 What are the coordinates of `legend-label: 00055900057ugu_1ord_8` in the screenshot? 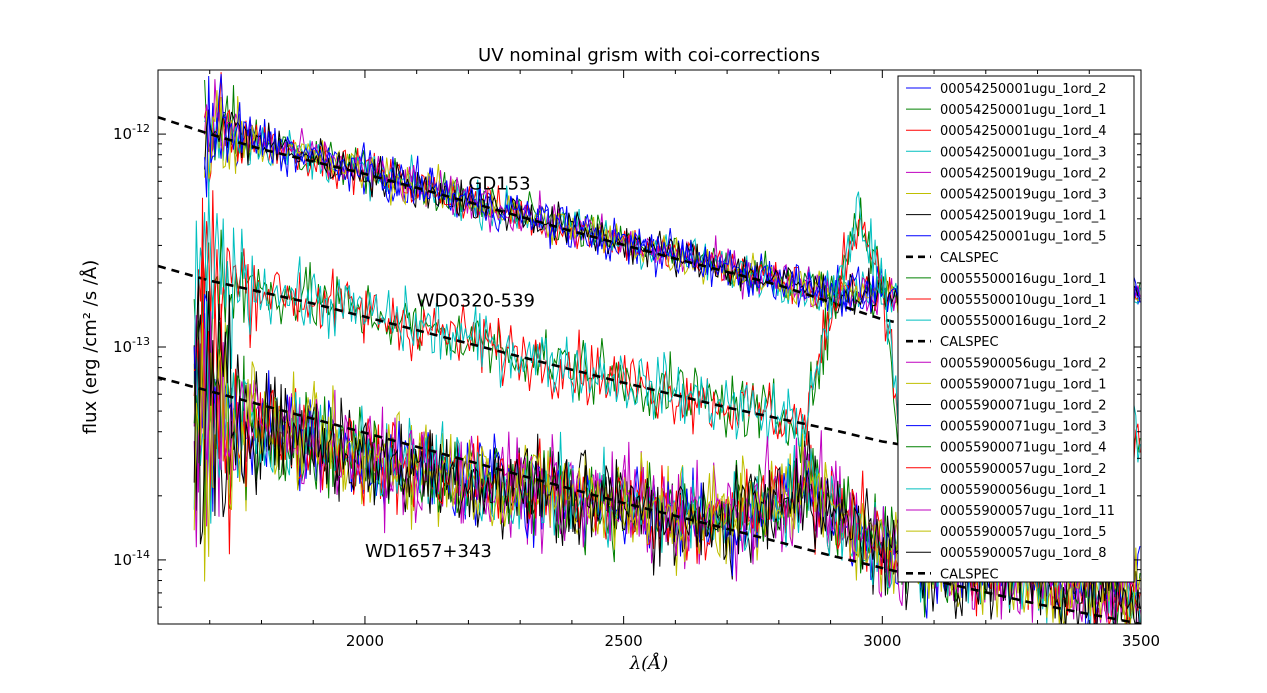 It's located at (1023, 553).